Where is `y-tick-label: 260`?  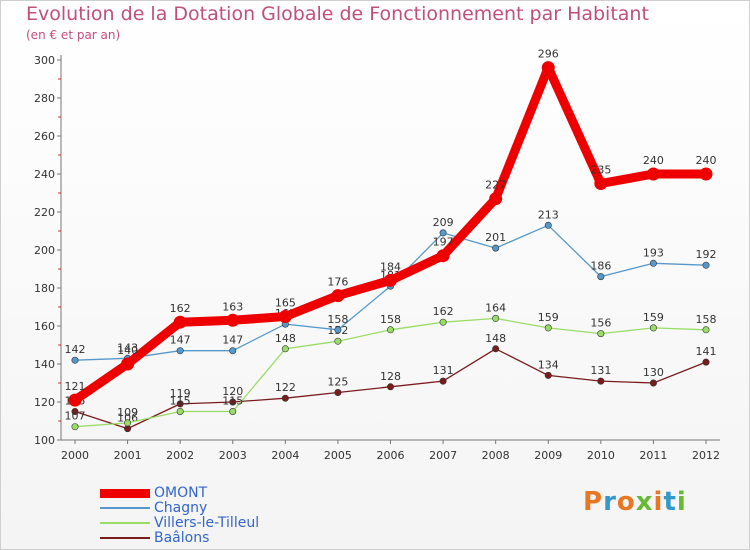
y-tick-label: 260 is located at coordinates (44, 136).